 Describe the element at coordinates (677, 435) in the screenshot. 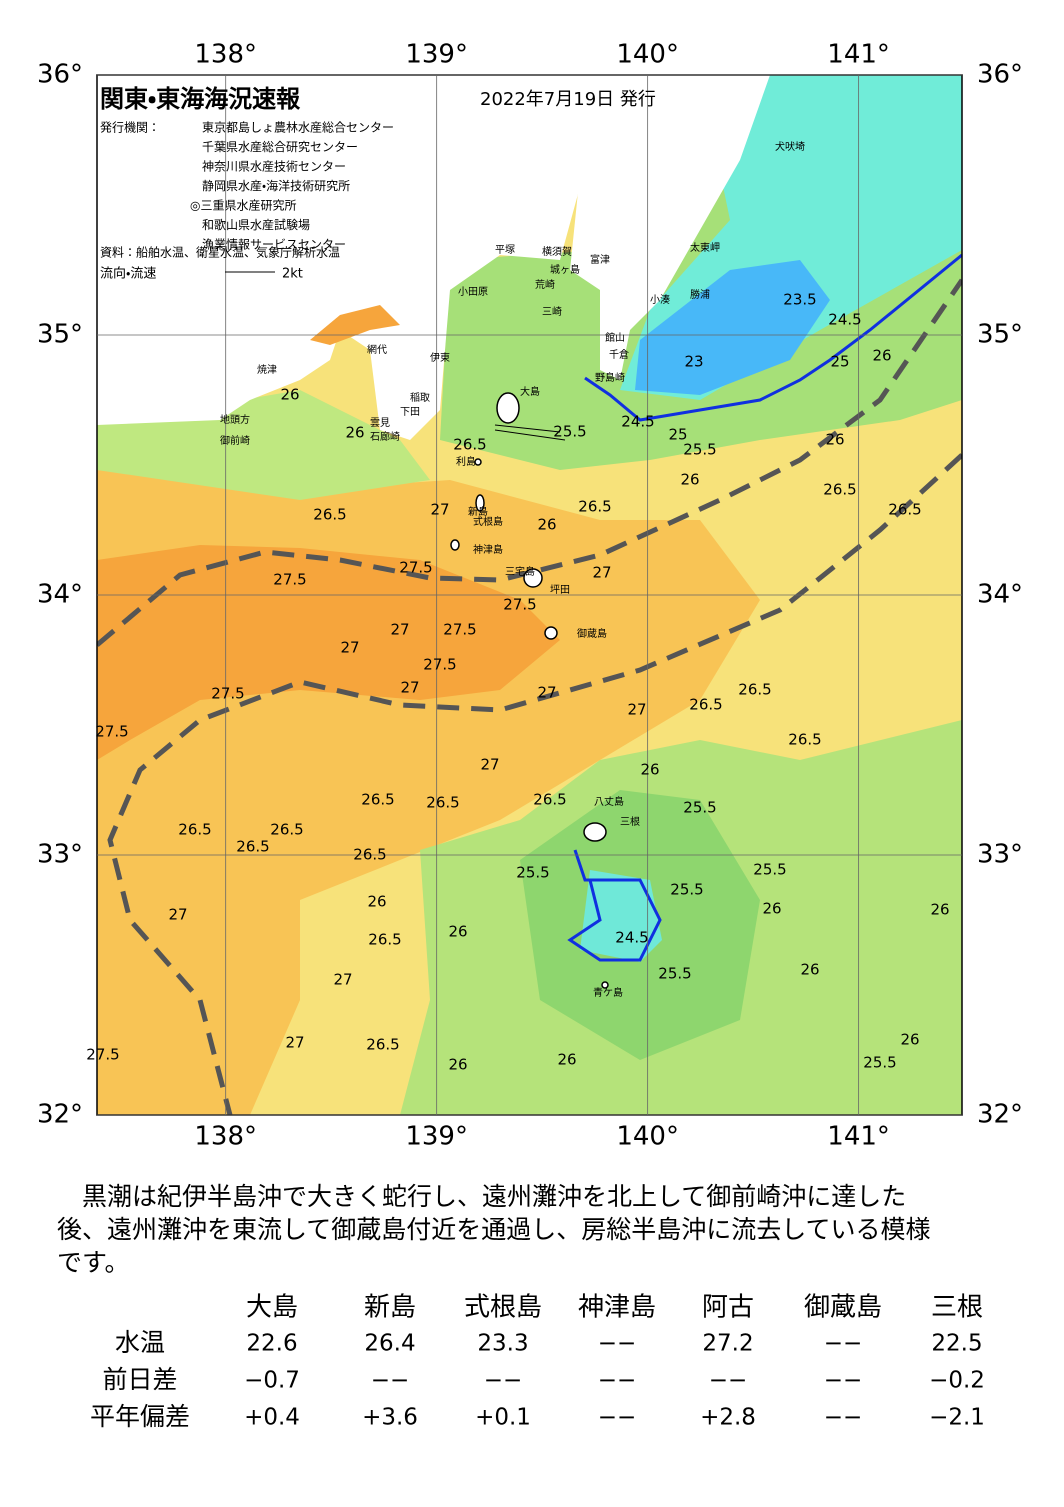

I see `contour-label: 25` at that location.